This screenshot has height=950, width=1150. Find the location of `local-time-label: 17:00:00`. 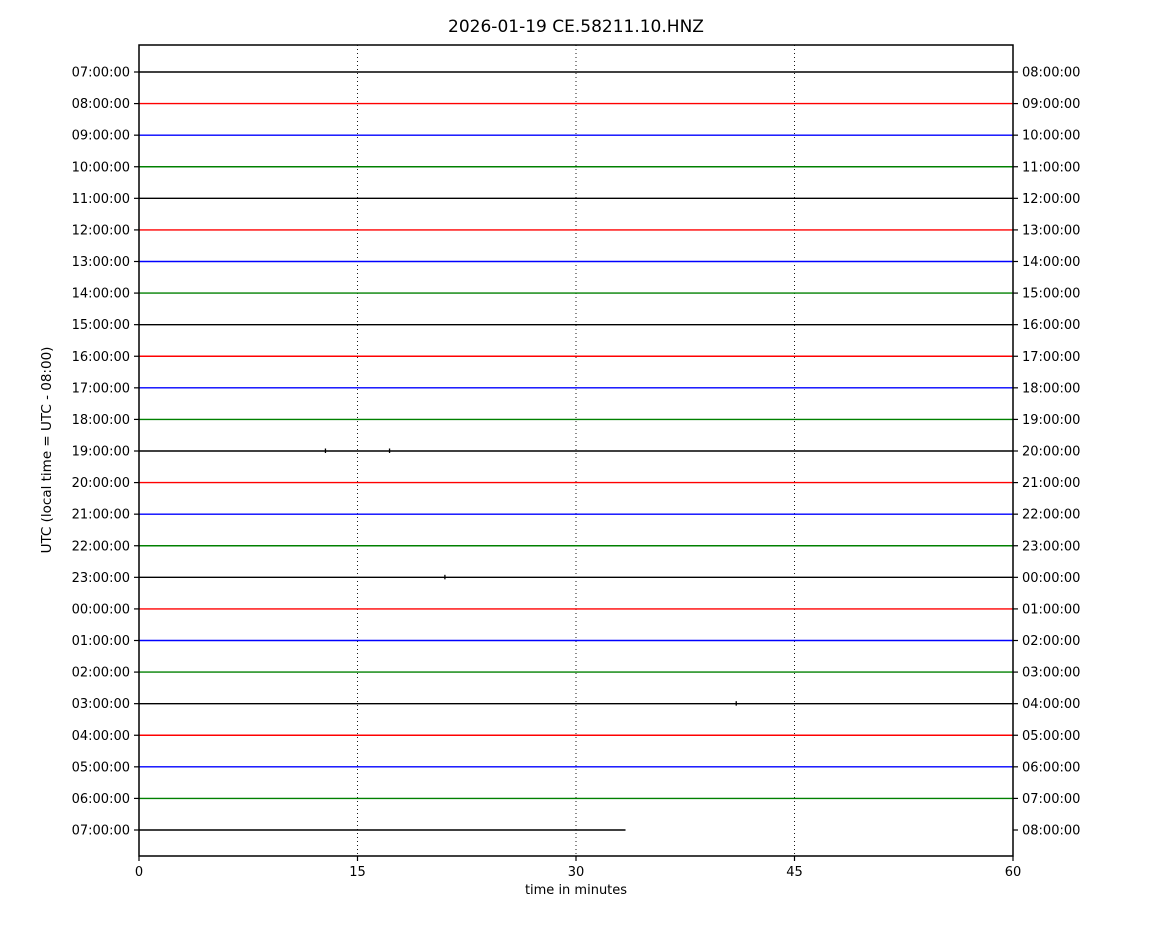

local-time-label: 17:00:00 is located at coordinates (1051, 357).